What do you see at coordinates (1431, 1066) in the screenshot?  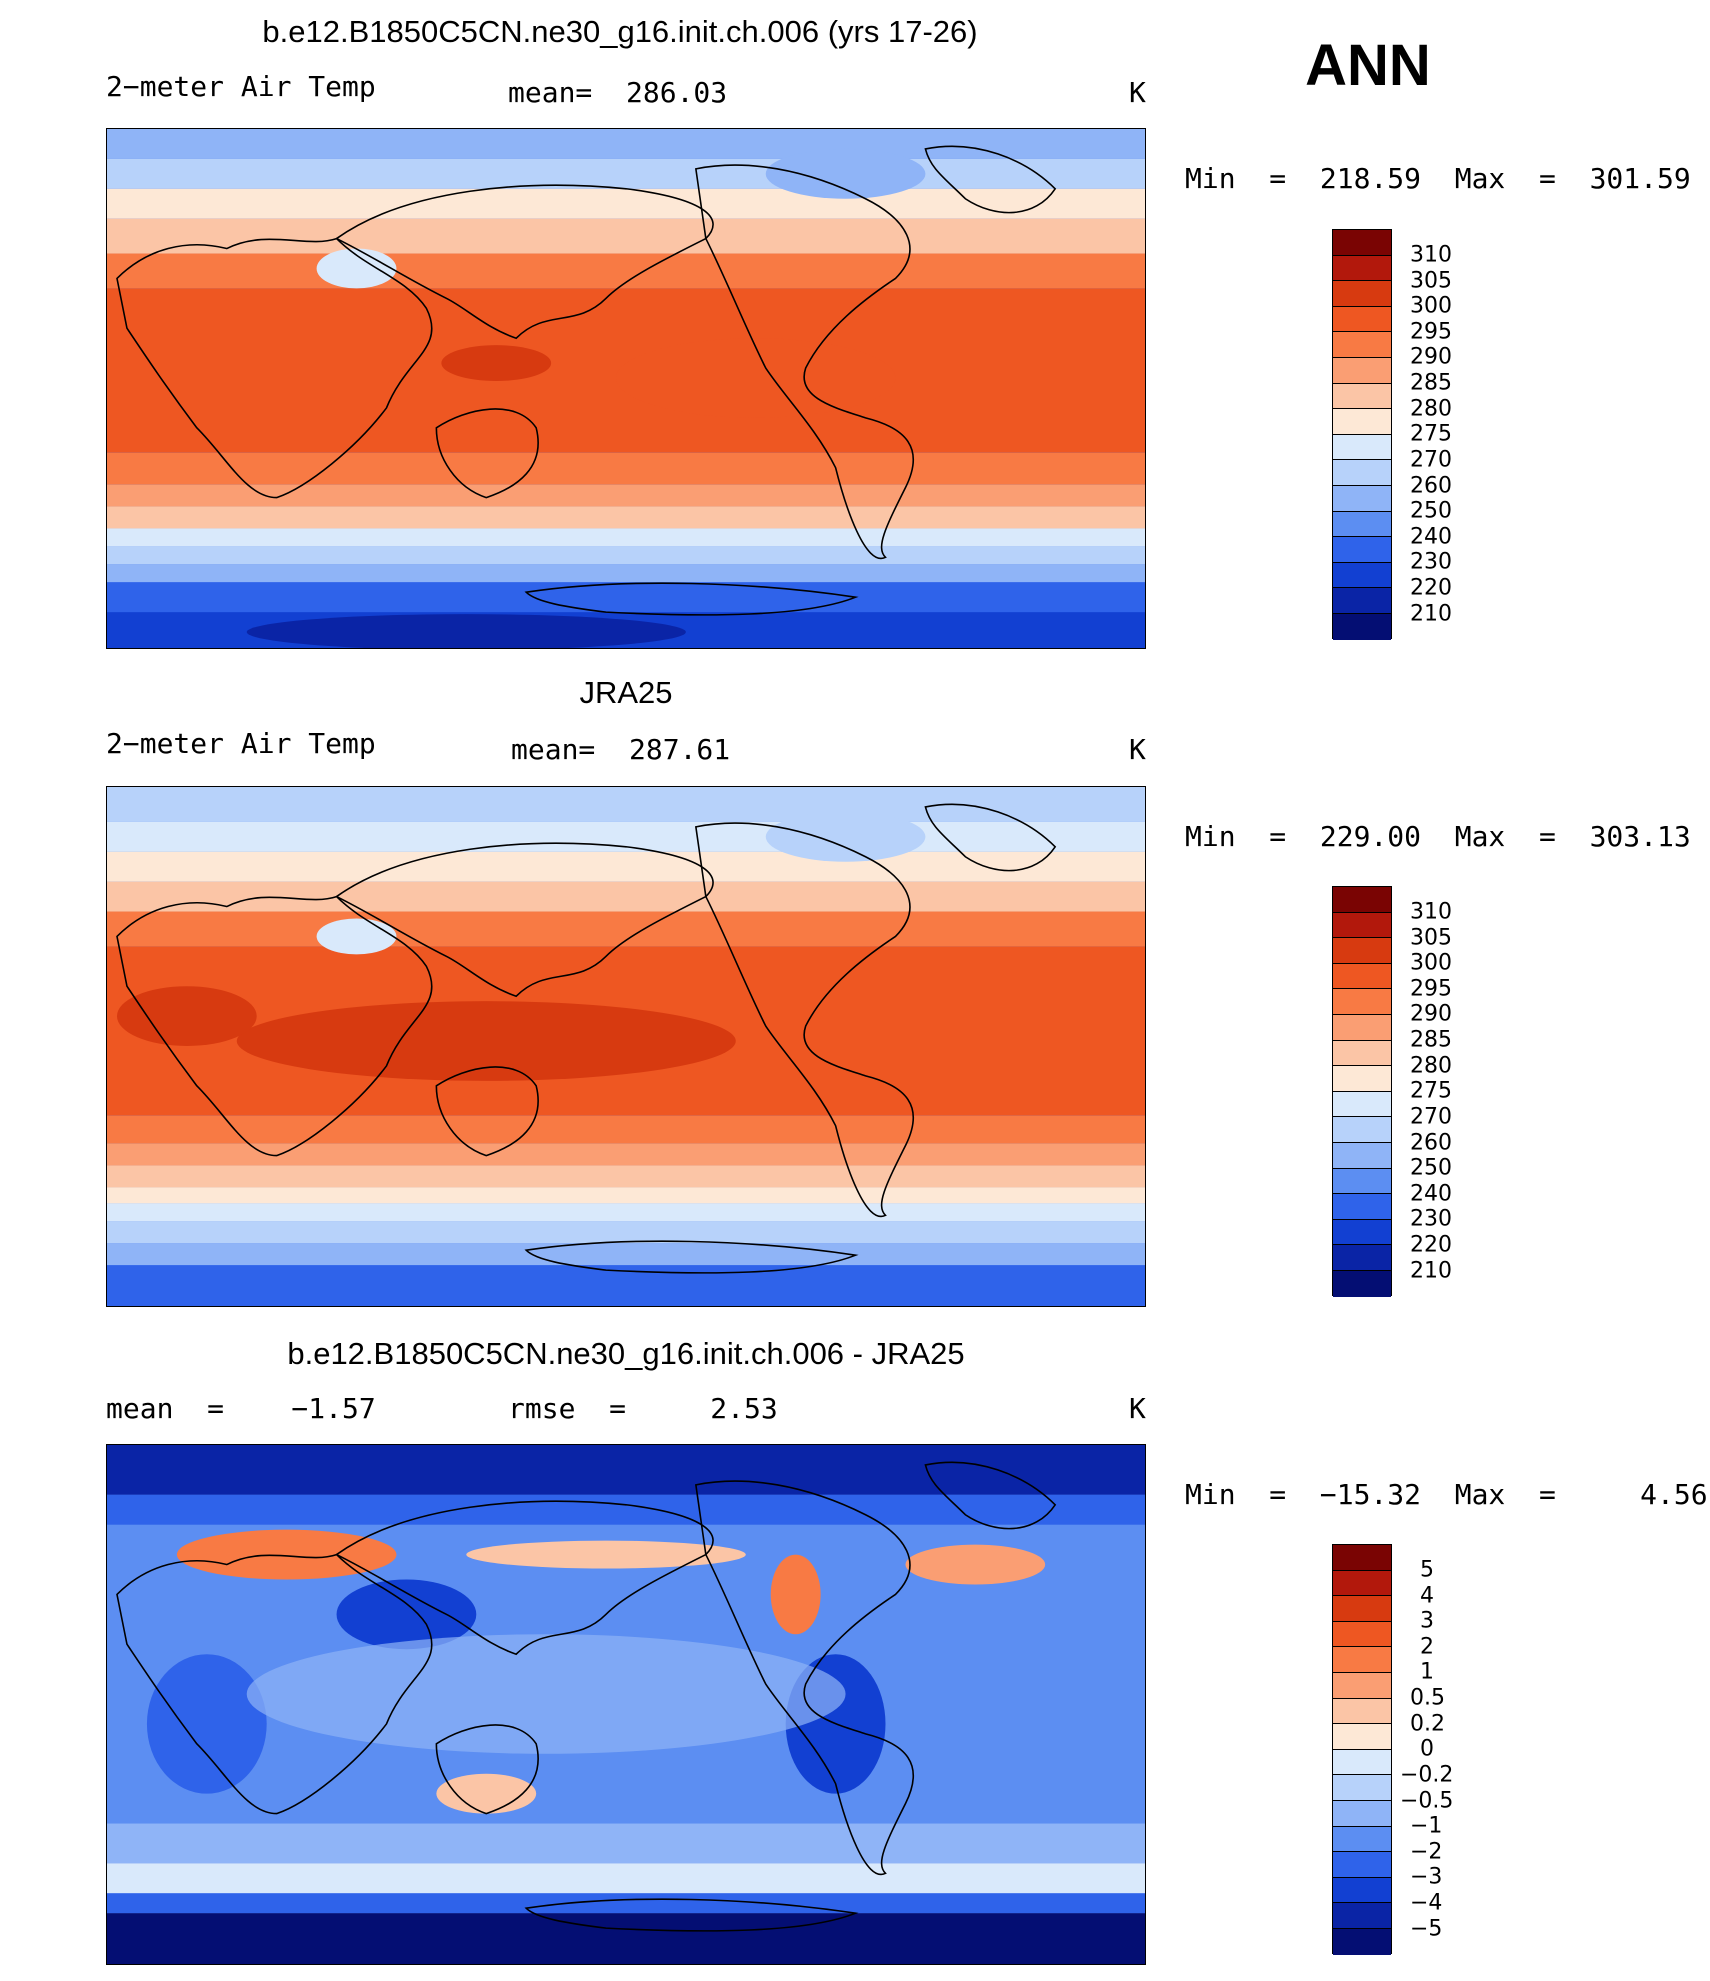 I see `panel2-colorbar-label: 280` at bounding box center [1431, 1066].